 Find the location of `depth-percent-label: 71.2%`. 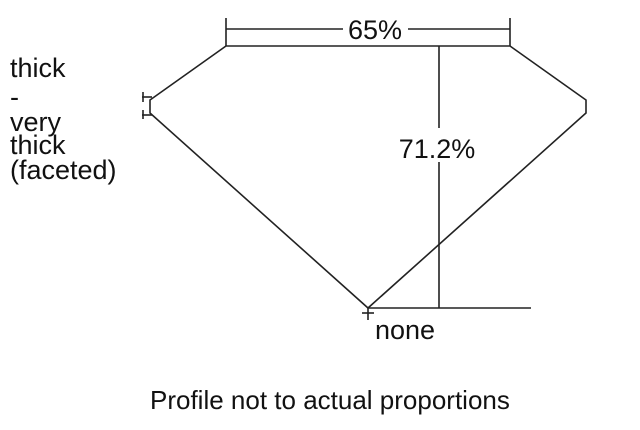

depth-percent-label: 71.2% is located at coordinates (437, 149).